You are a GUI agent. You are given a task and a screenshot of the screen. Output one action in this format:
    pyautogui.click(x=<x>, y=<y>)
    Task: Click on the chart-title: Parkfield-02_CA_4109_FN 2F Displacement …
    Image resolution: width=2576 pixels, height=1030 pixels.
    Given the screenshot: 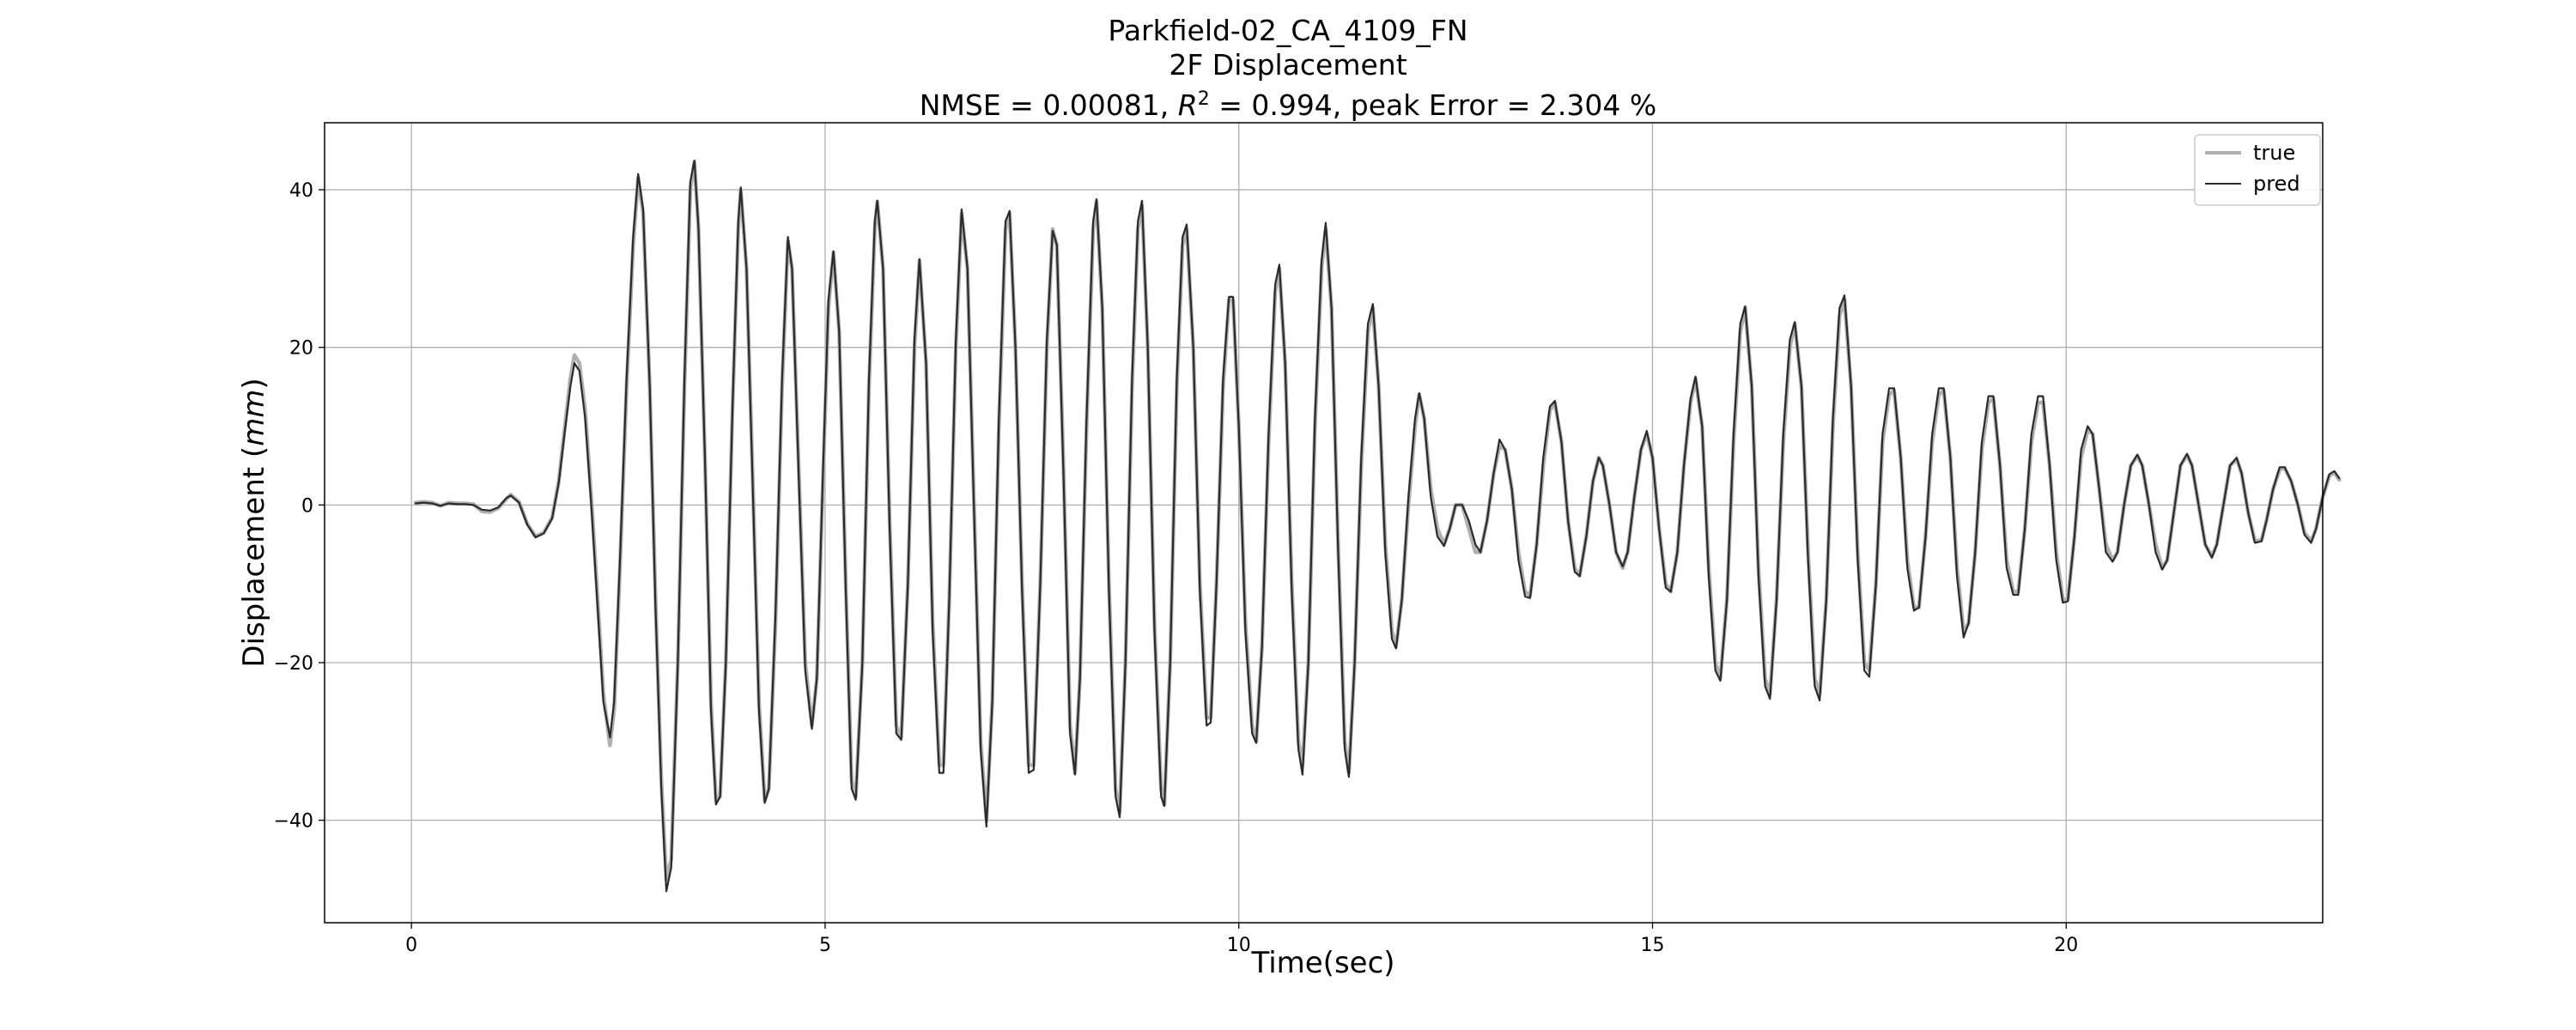 What is the action you would take?
    pyautogui.click(x=1288, y=68)
    